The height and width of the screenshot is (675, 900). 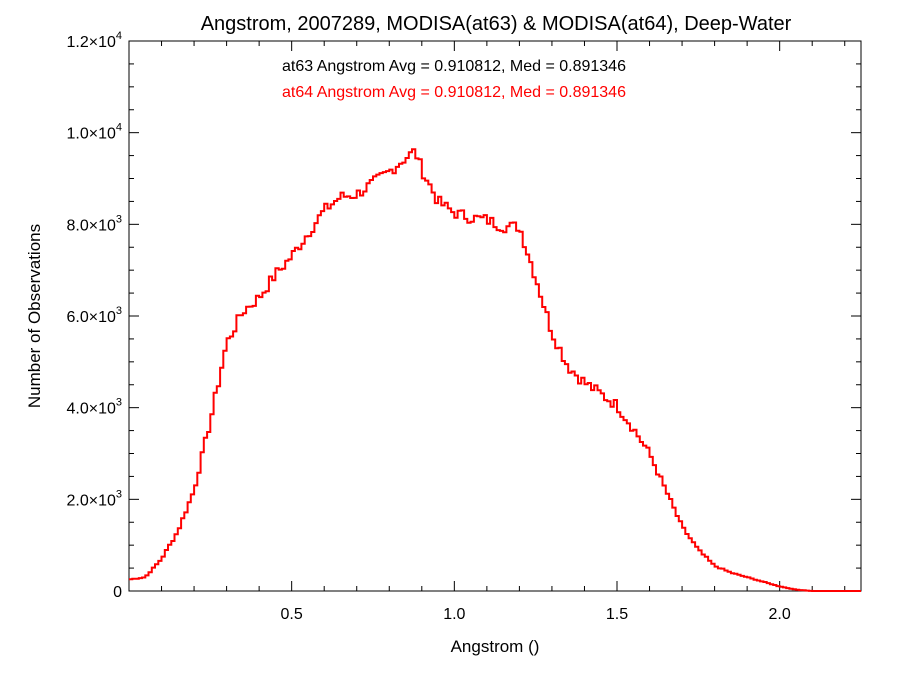 I want to click on x-tick-label: 1.0, so click(x=454, y=614).